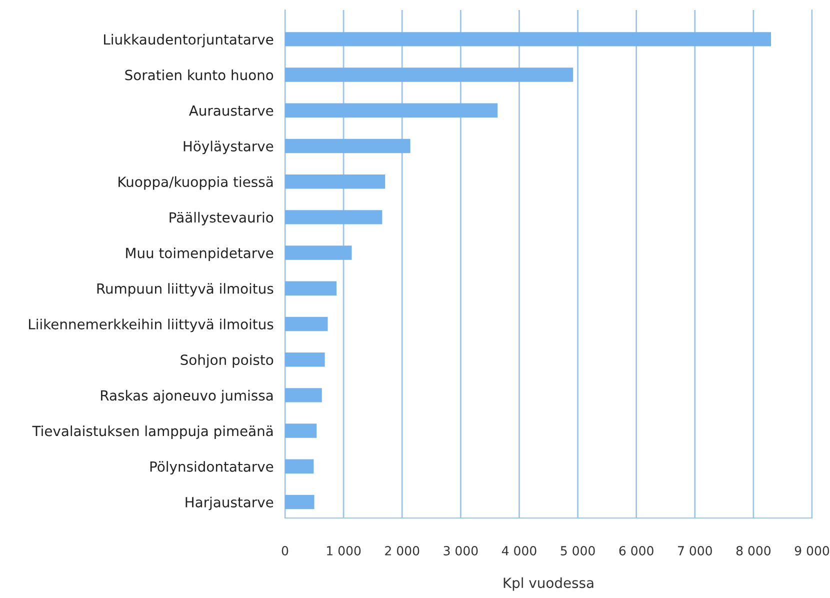 The width and height of the screenshot is (830, 598). I want to click on x-tick-label: 6 000, so click(636, 551).